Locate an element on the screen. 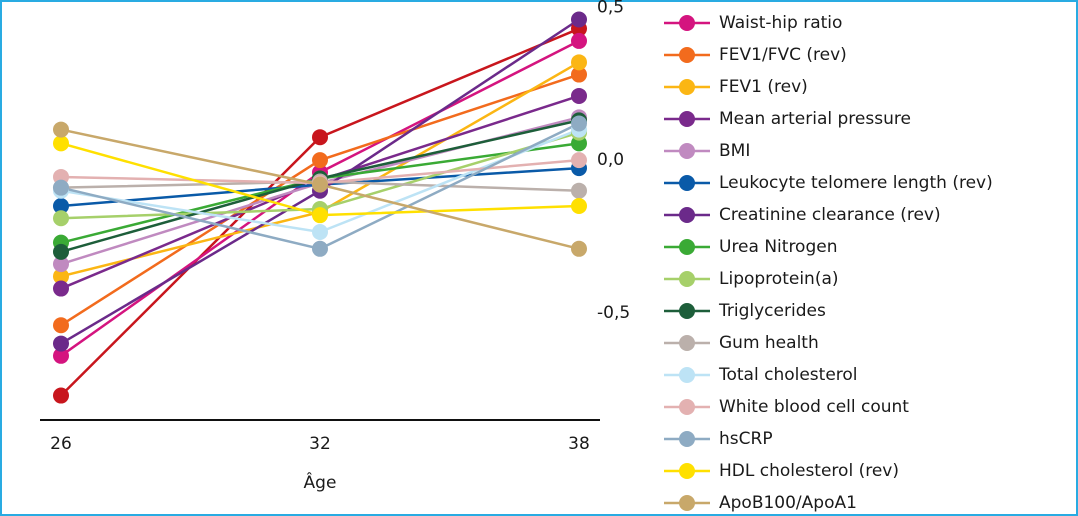 Image resolution: width=1078 pixels, height=516 pixels. legend-label: FEV1 (rev) is located at coordinates (763, 87).